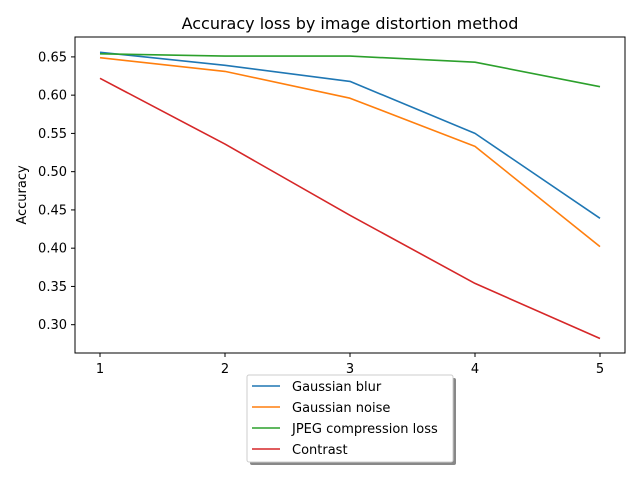 Image resolution: width=640 pixels, height=480 pixels. I want to click on x-tick-label: 2, so click(225, 369).